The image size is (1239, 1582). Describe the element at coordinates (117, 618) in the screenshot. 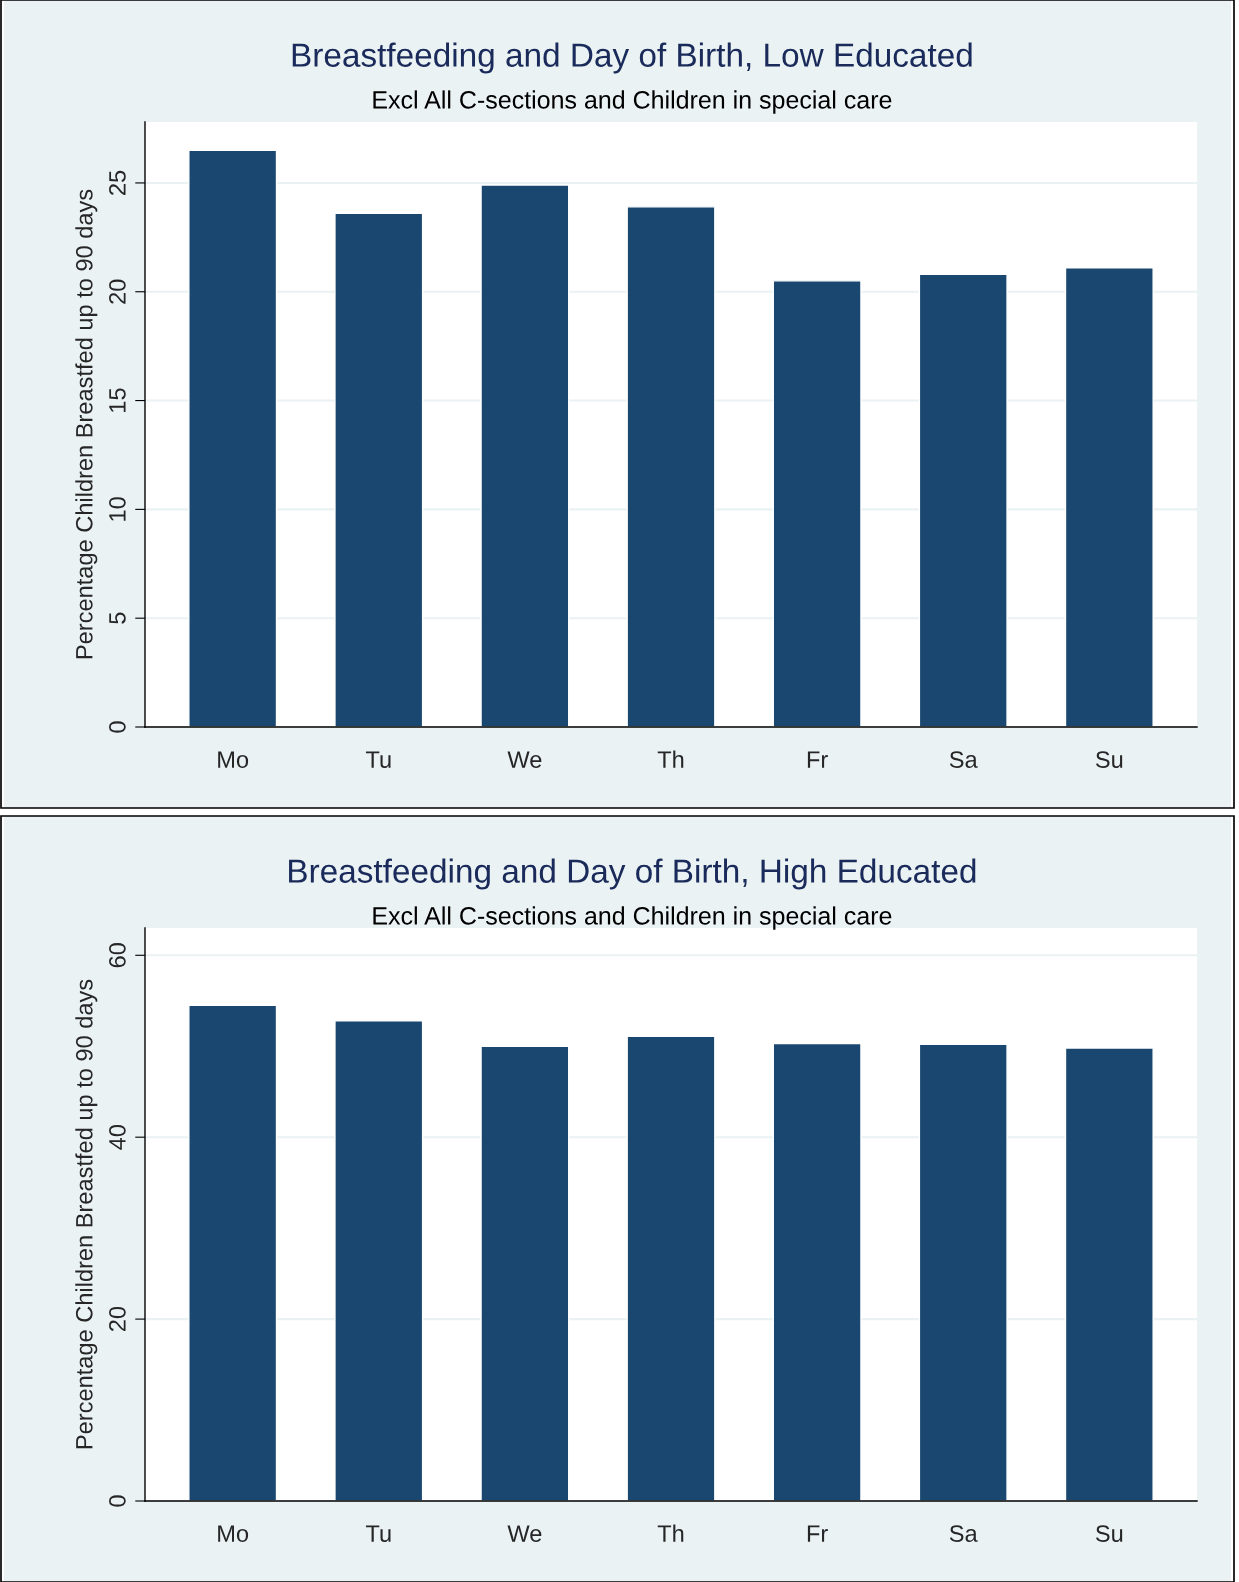

I see `y-tick-label: 5` at that location.